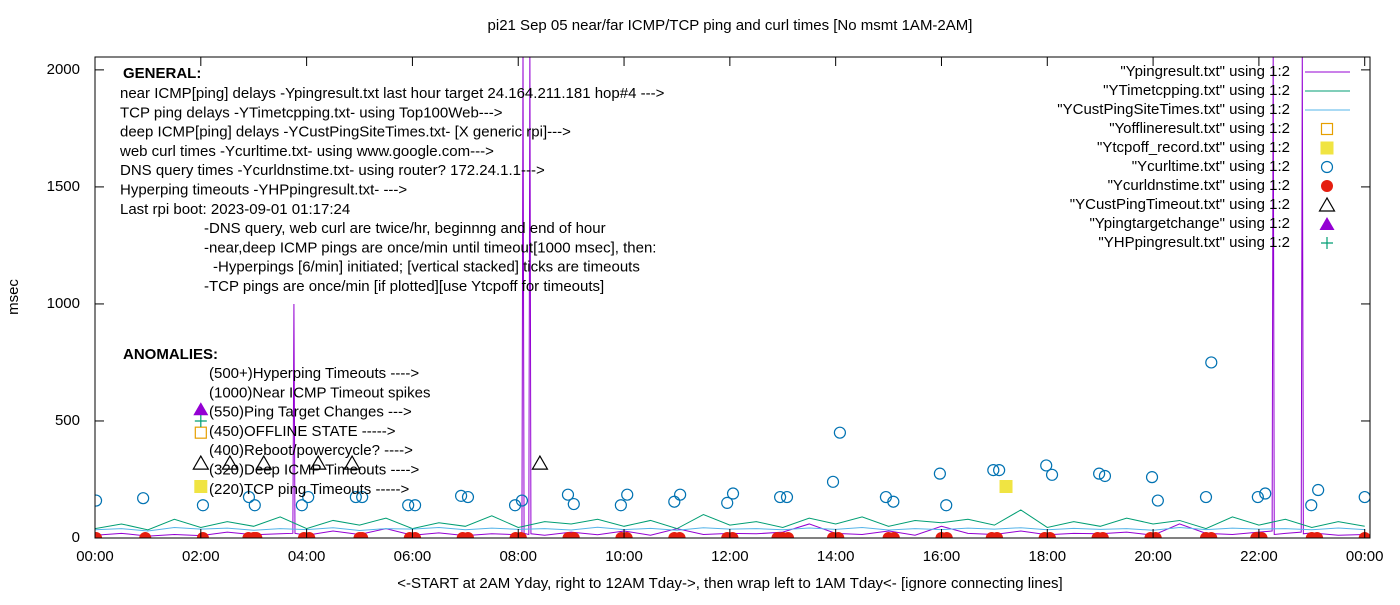  I want to click on x-tick-label: 04:00, so click(307, 556).